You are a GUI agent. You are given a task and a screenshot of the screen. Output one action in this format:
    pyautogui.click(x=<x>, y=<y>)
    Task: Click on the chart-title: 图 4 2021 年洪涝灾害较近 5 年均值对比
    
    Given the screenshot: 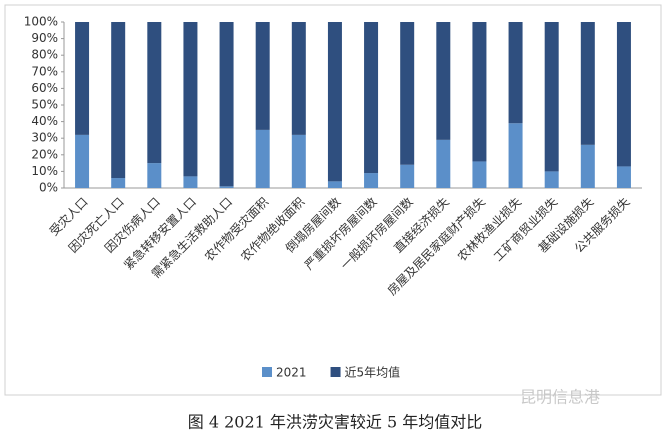 What is the action you would take?
    pyautogui.click(x=335, y=422)
    